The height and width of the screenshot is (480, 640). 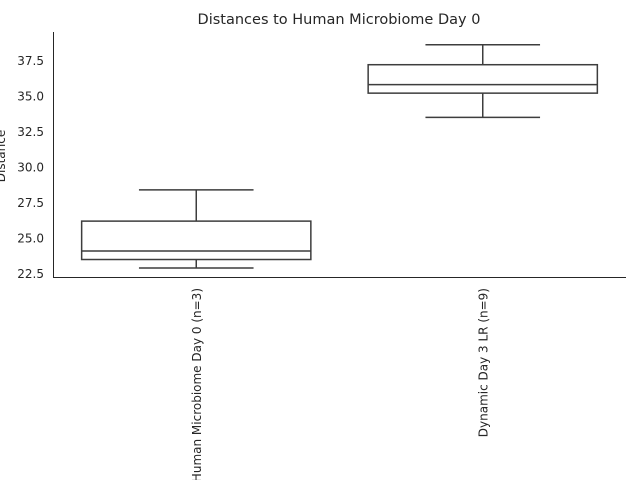 I want to click on y-tick-label: 35.0, so click(x=30, y=96).